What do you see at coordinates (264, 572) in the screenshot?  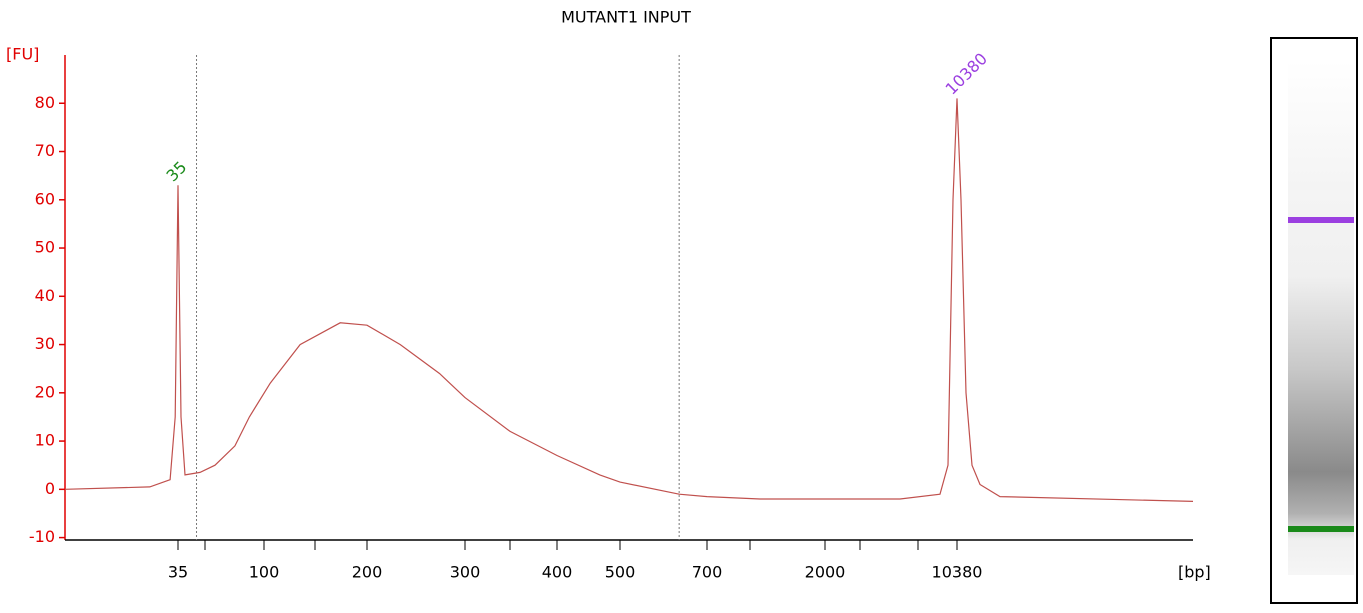 I see `x-tick-label: 100` at bounding box center [264, 572].